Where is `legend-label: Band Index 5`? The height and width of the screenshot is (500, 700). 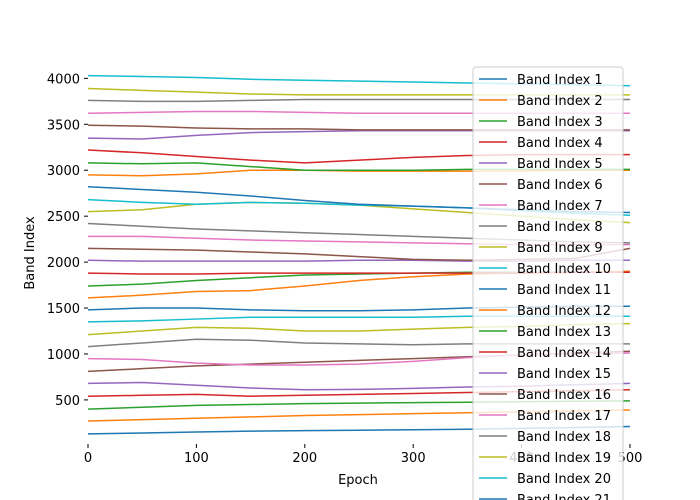
legend-label: Band Index 5 is located at coordinates (560, 164).